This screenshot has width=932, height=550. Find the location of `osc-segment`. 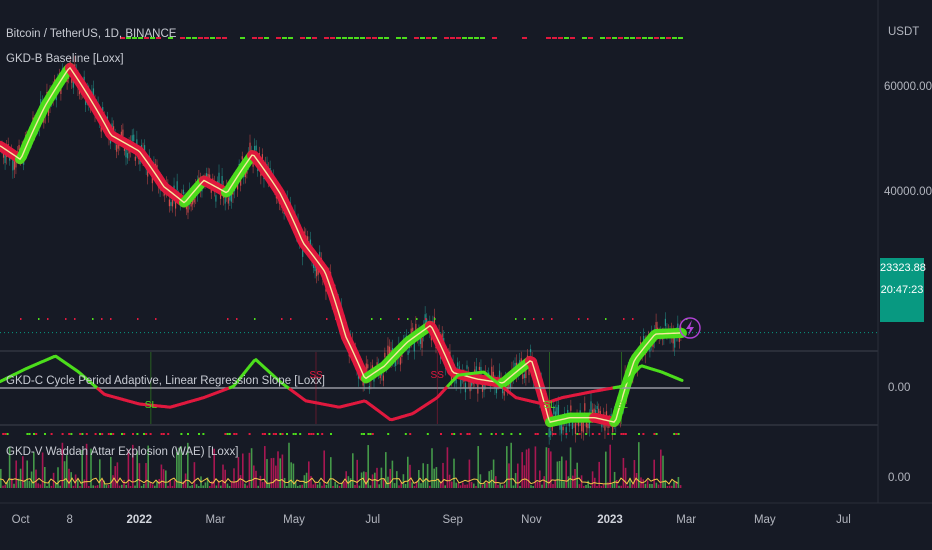

osc-segment is located at coordinates (681, 380).